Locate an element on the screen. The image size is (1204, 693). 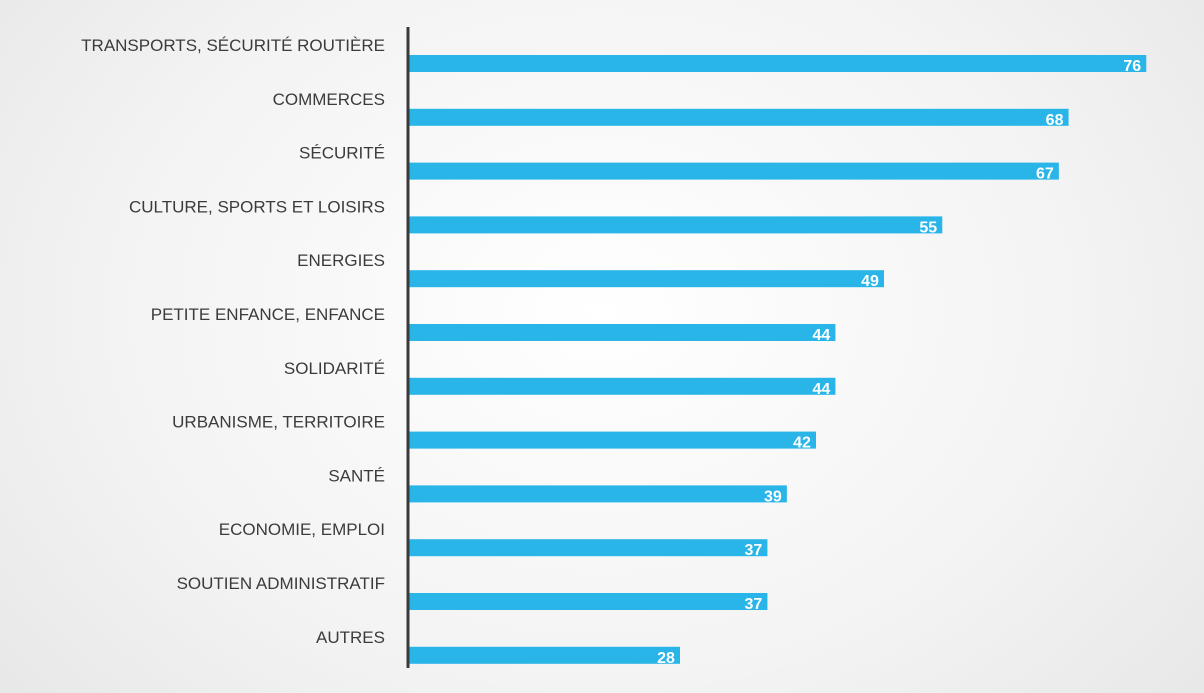
data-label: 76 is located at coordinates (1132, 66).